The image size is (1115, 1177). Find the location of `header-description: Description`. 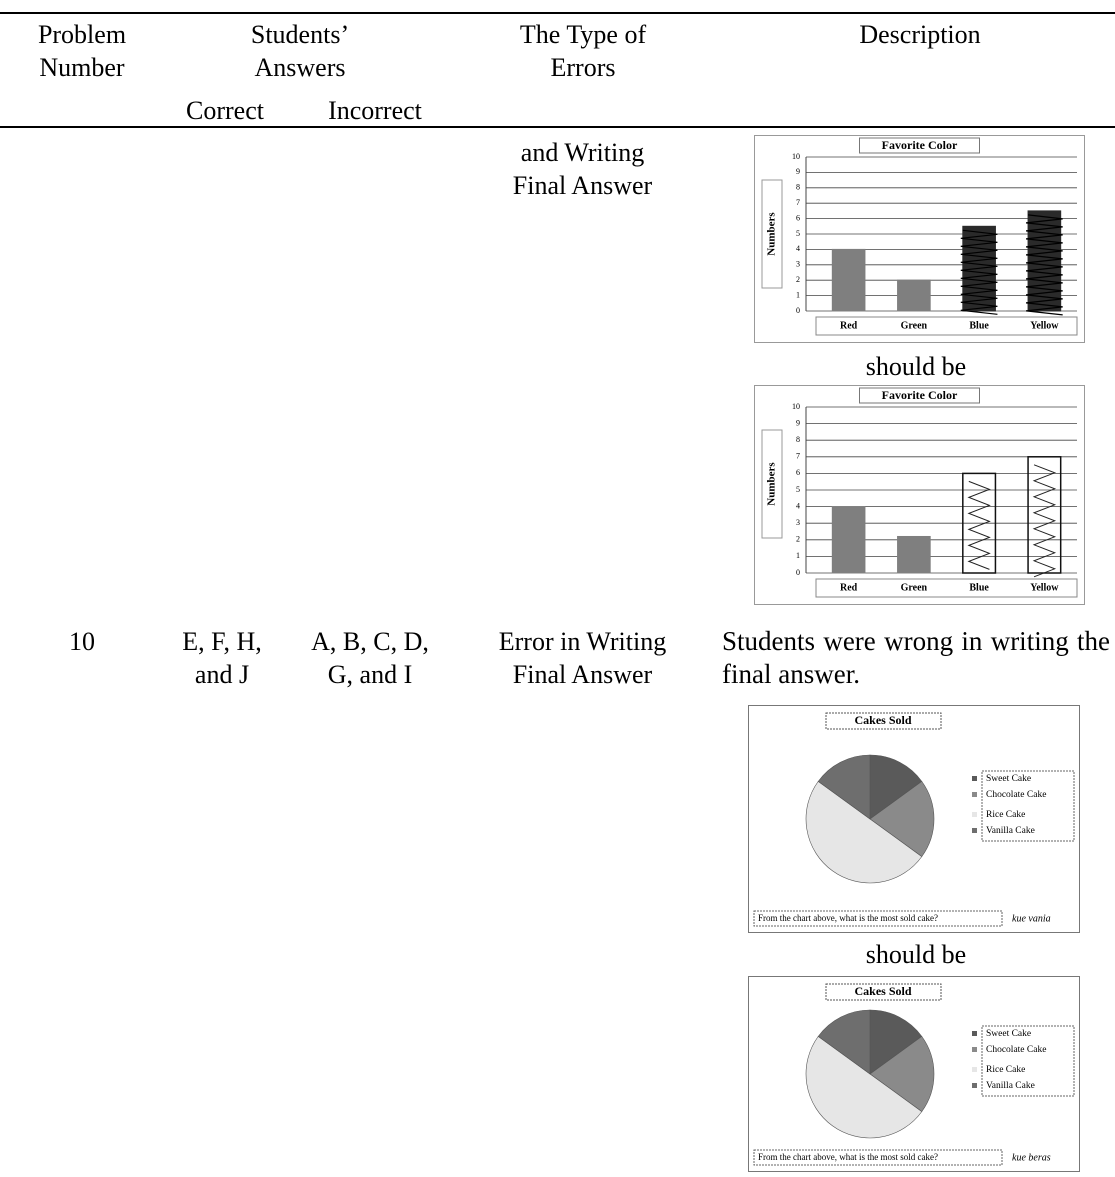

header-description: Description is located at coordinates (920, 34).